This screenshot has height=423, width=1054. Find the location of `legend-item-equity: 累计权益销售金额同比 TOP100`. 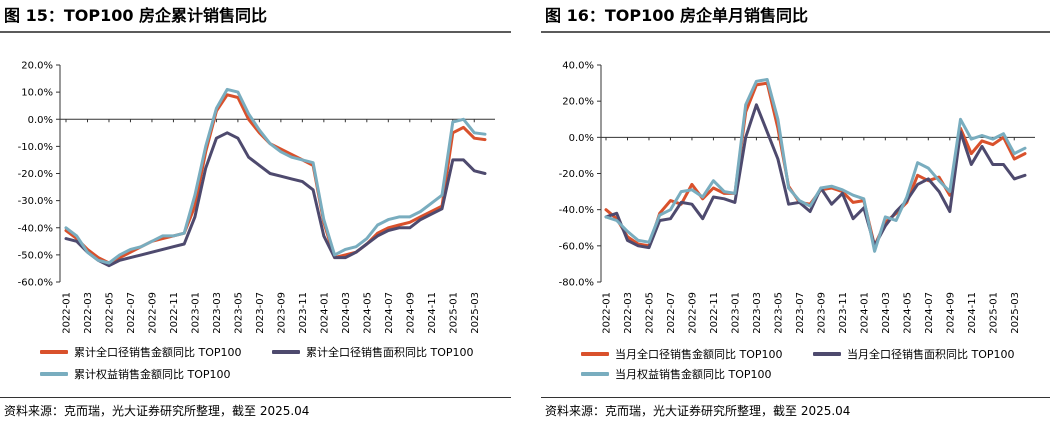

legend-item-equity: 累计权益销售金额同比 TOP100 is located at coordinates (135, 374).